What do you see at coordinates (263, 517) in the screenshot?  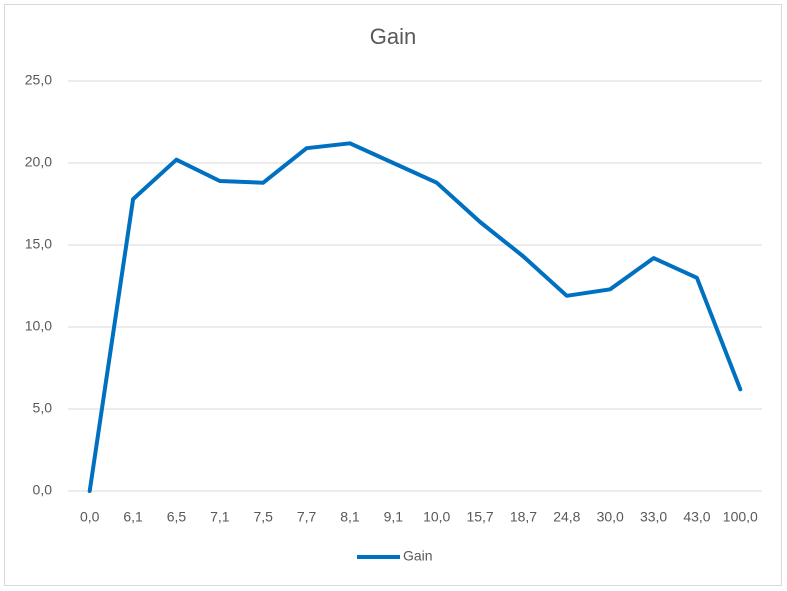 I see `x-tick-label: 7,5` at bounding box center [263, 517].